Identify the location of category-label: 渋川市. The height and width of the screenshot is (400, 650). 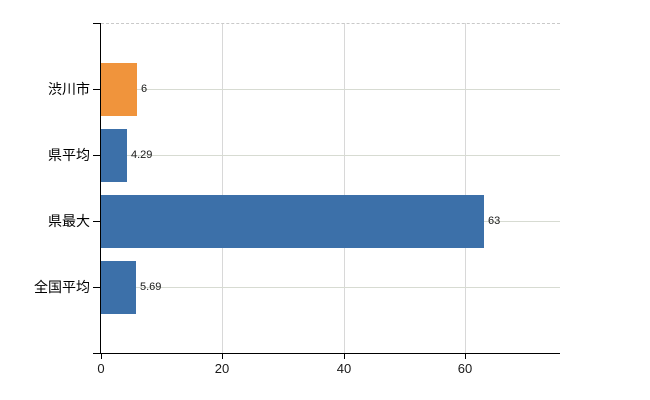
(69, 89).